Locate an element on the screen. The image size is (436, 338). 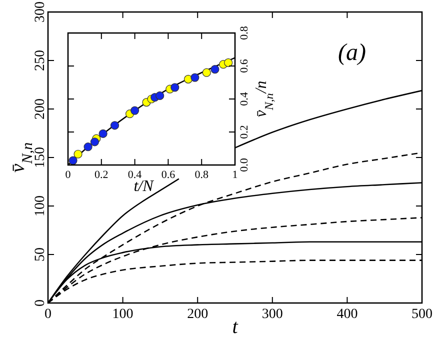
y-tick-label: 300 is located at coordinates (40, 12).